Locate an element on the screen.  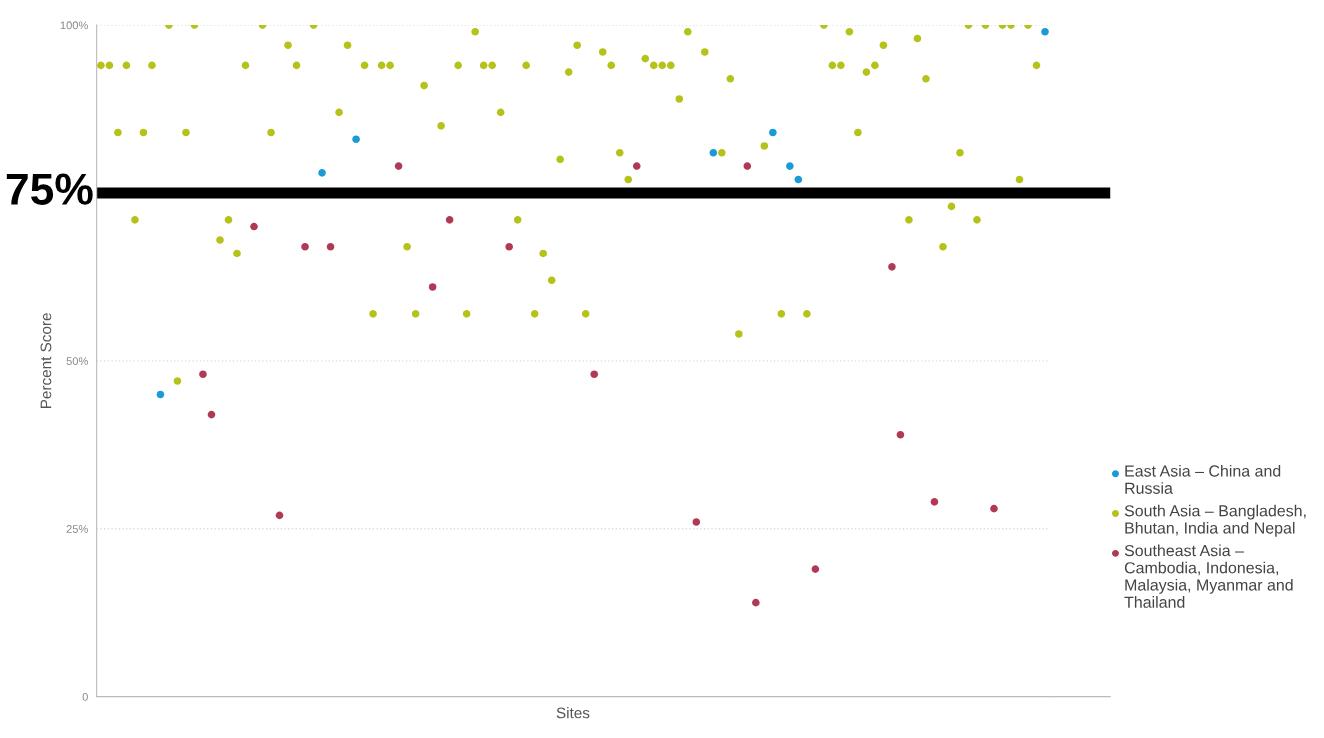
ref-line-label: 75% is located at coordinates (49, 189).